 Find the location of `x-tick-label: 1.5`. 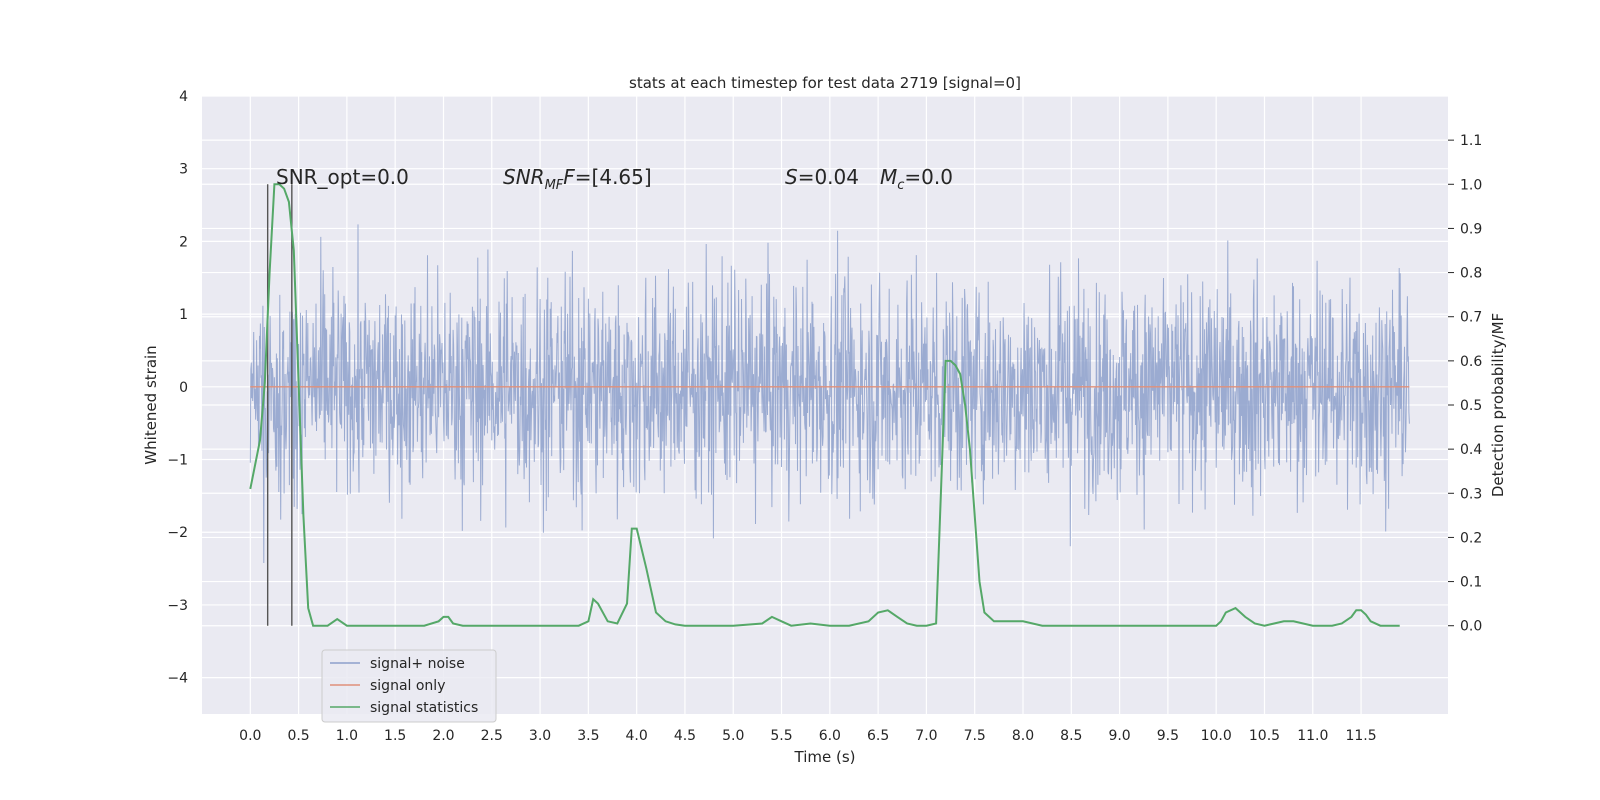

x-tick-label: 1.5 is located at coordinates (395, 736).